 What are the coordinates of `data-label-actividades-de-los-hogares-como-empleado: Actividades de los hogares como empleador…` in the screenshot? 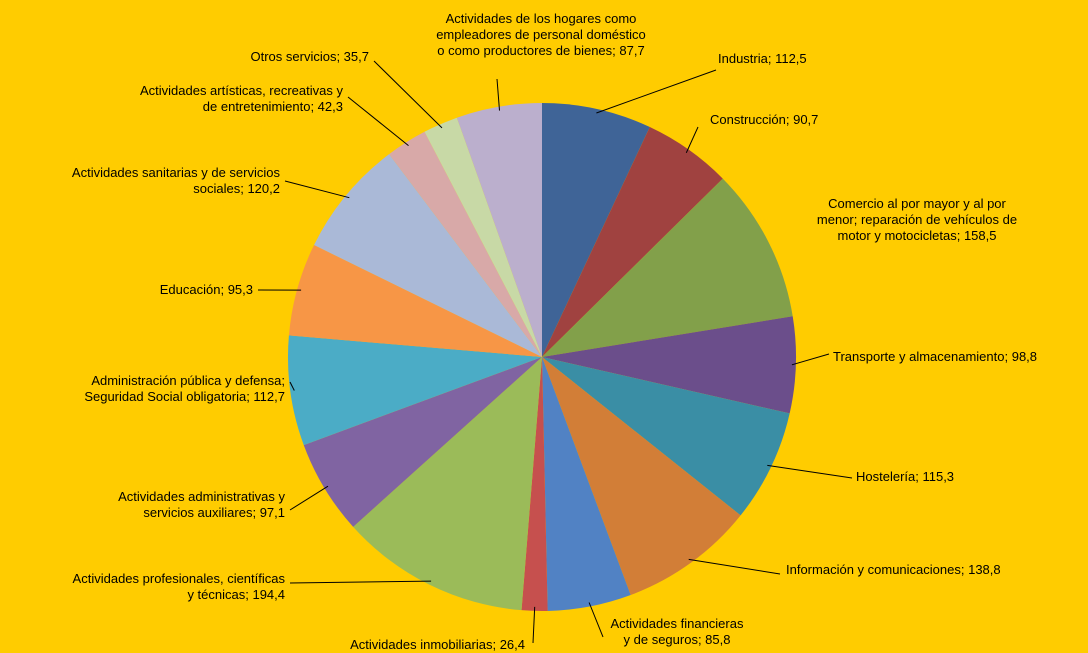 It's located at (541, 34).